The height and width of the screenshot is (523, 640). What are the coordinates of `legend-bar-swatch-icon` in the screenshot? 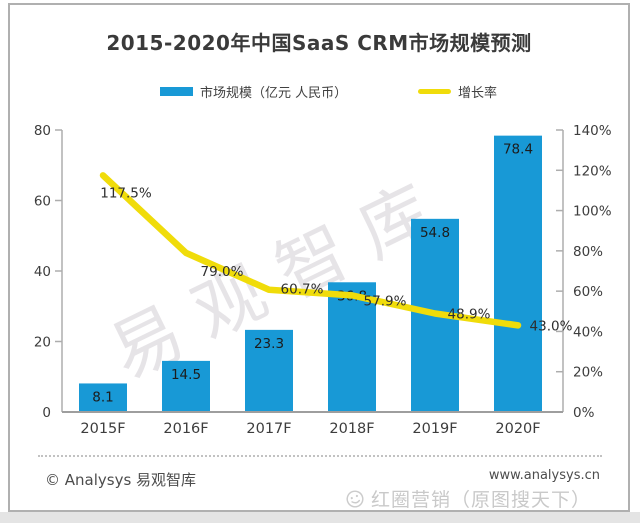 It's located at (176, 91).